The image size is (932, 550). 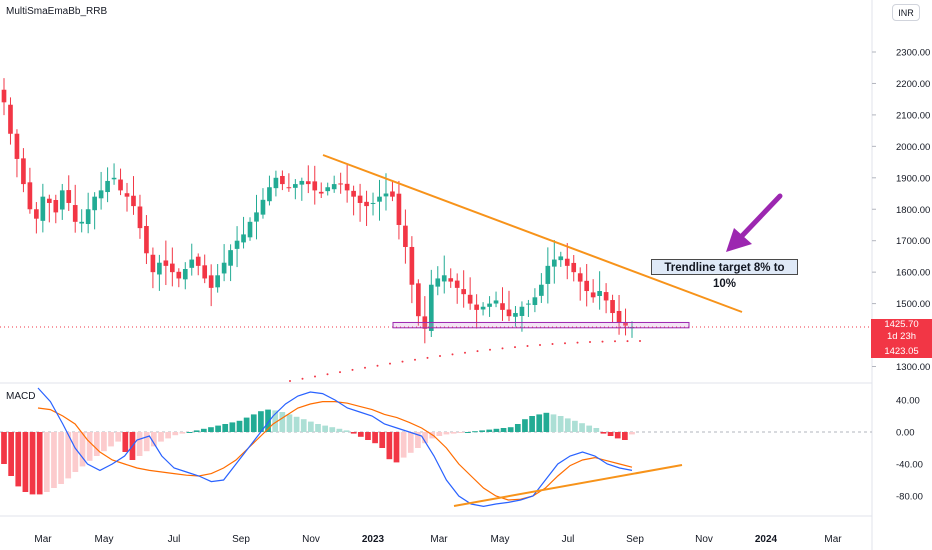 What do you see at coordinates (766, 539) in the screenshot?
I see `time-tick-label: 2024` at bounding box center [766, 539].